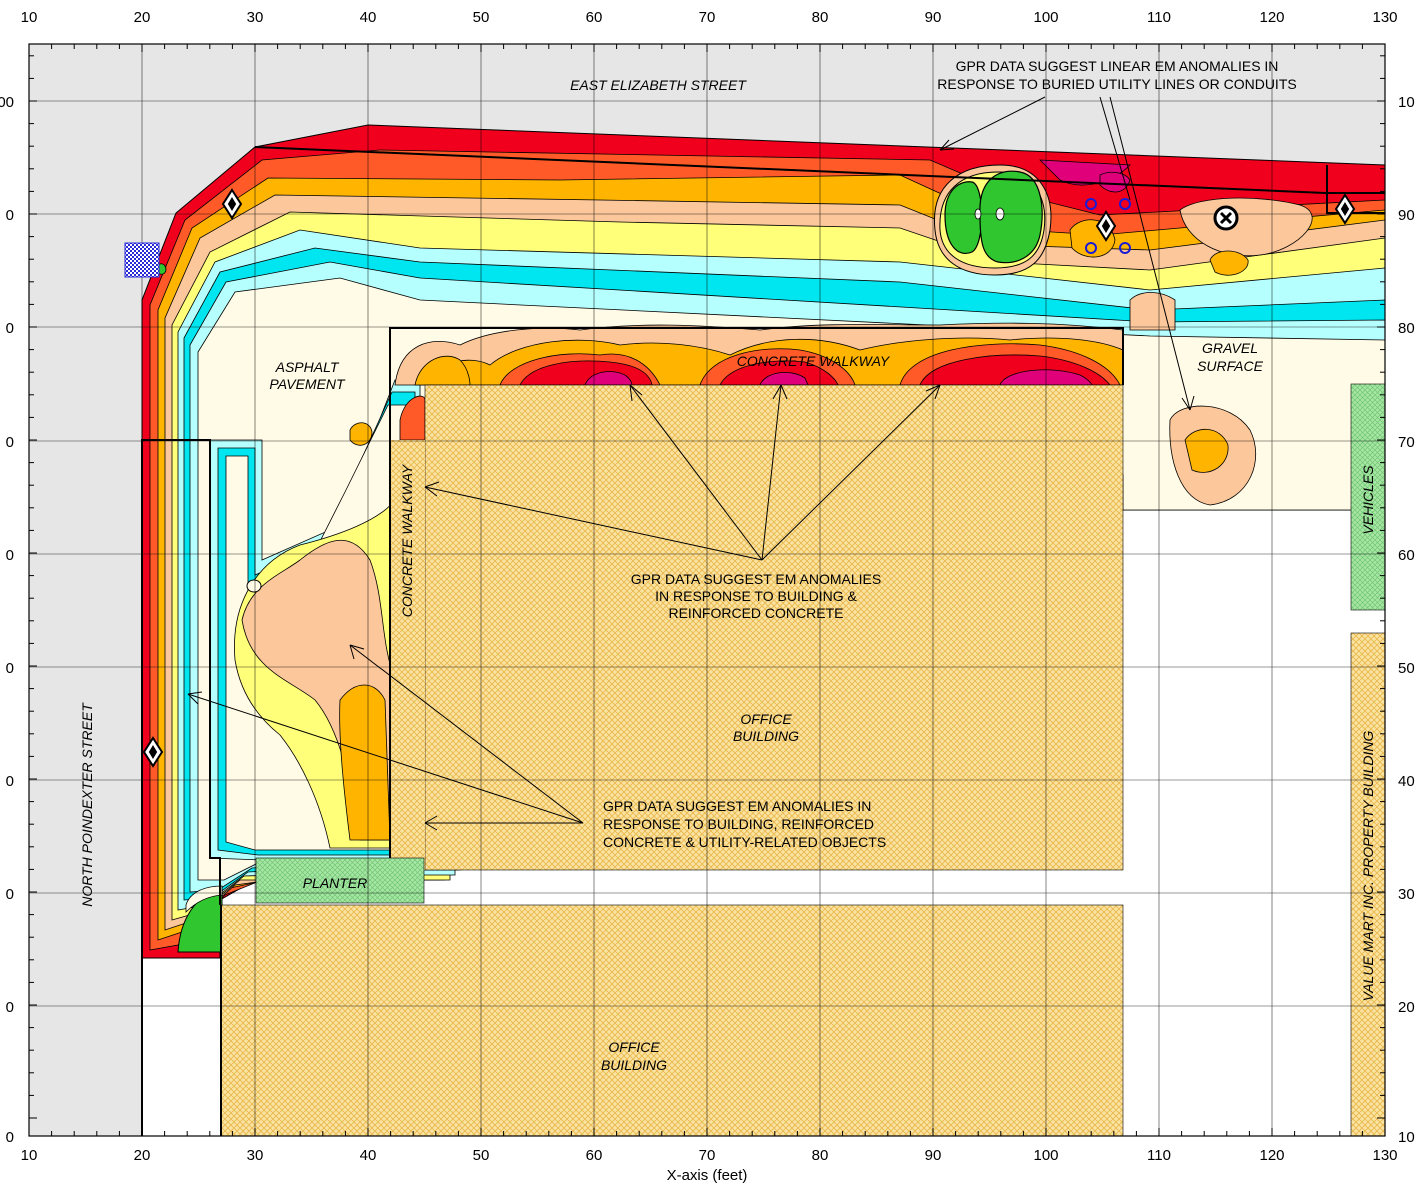  Describe the element at coordinates (142, 260) in the screenshot. I see `blue-checker-square-icon` at that location.